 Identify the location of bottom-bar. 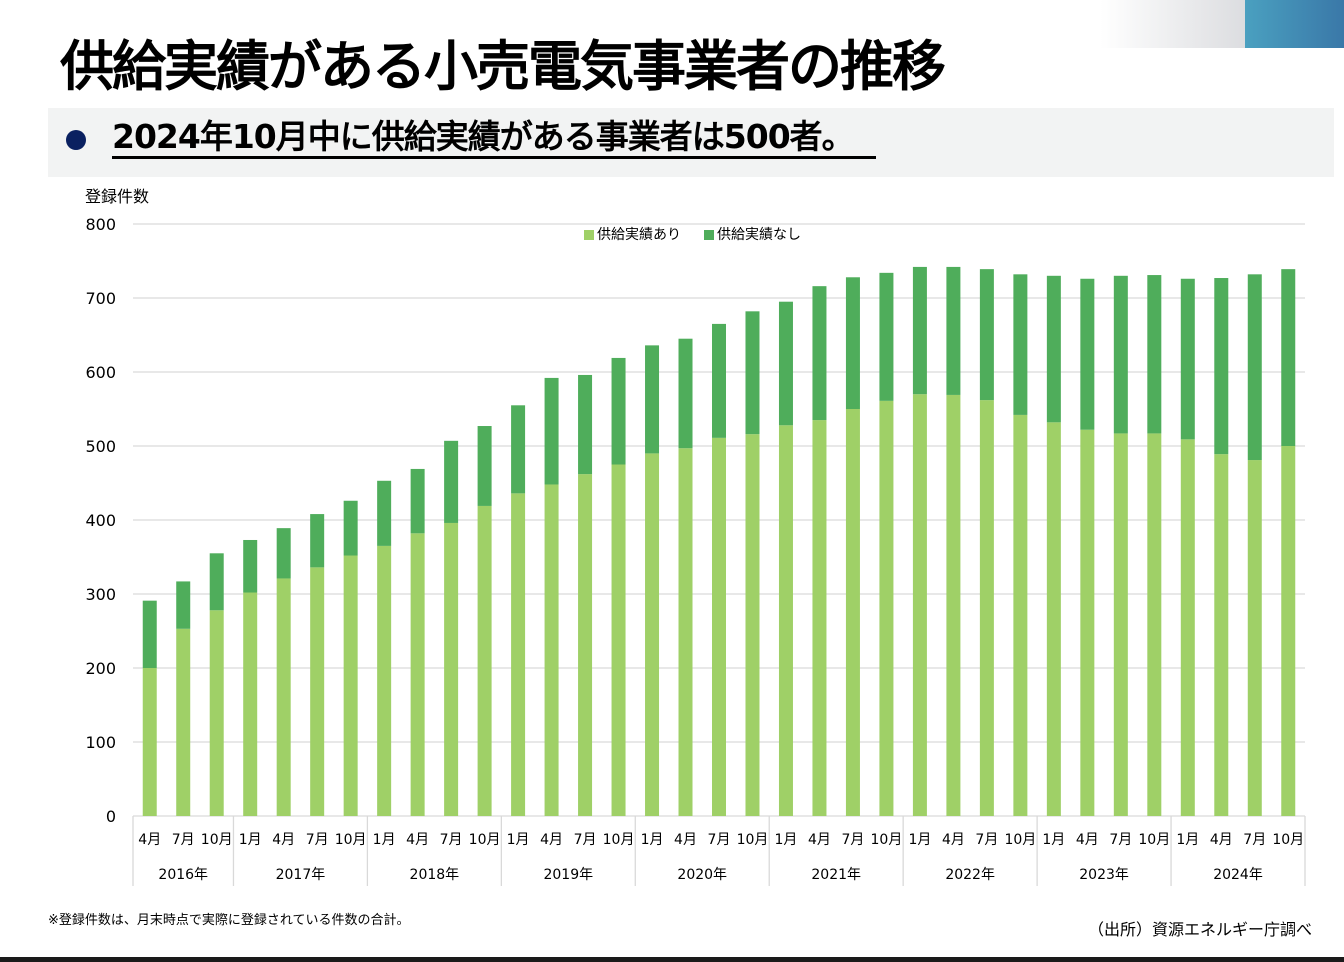
(672, 959).